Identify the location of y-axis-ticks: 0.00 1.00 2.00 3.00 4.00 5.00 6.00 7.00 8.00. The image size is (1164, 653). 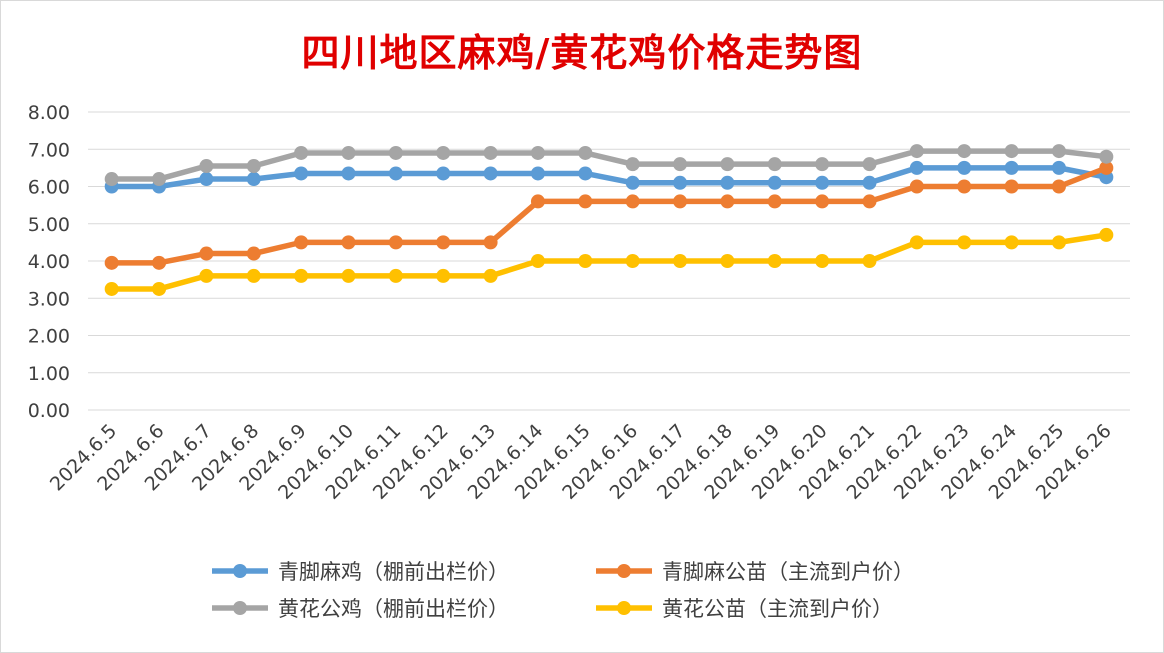
(49, 262).